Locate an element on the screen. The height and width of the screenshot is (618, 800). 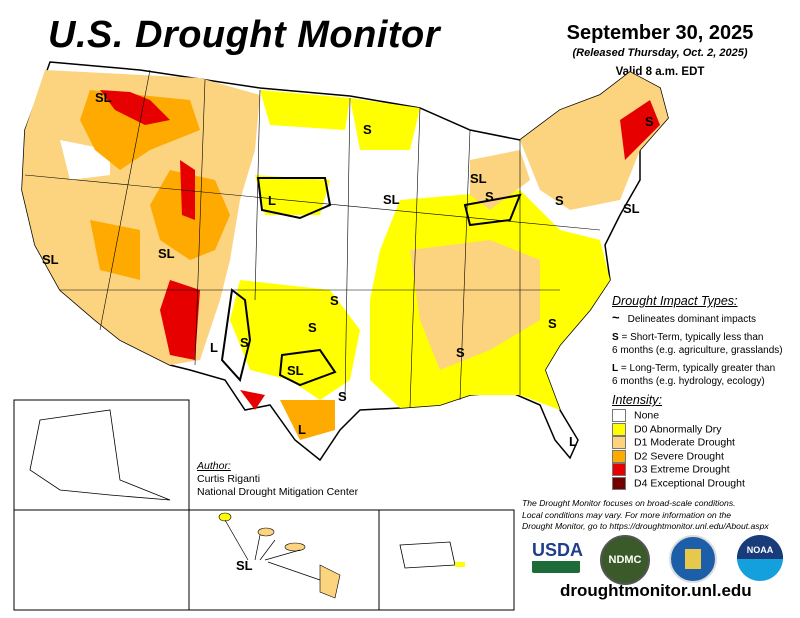
long-term-key: L is located at coordinates (615, 368).